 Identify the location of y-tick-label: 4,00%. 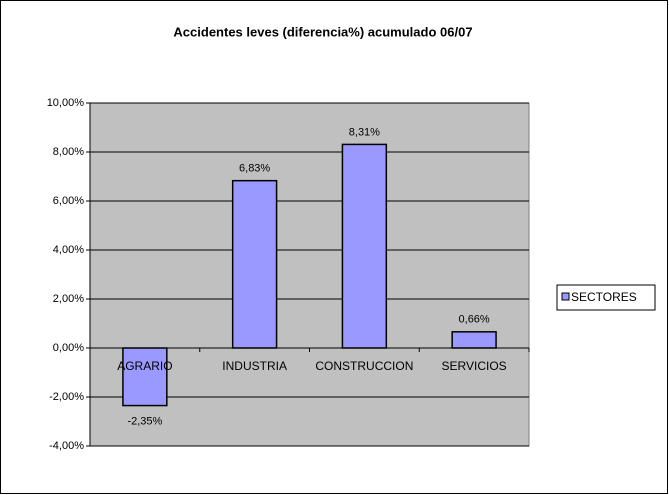
(68, 250).